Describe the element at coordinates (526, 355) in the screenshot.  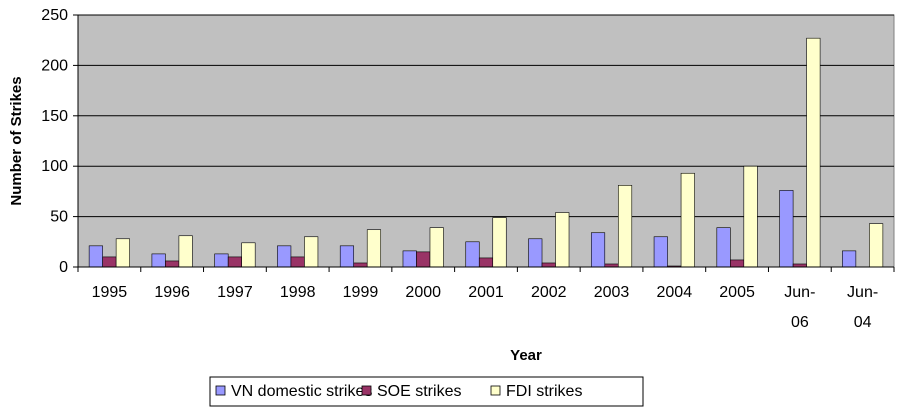
I see `x-axis-title: Year` at that location.